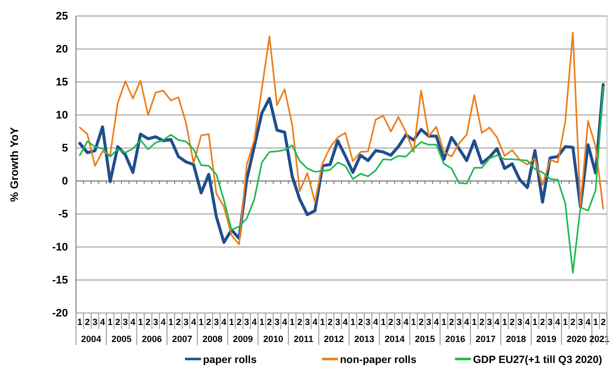 The height and width of the screenshot is (376, 614). I want to click on text: 2005, so click(122, 339).